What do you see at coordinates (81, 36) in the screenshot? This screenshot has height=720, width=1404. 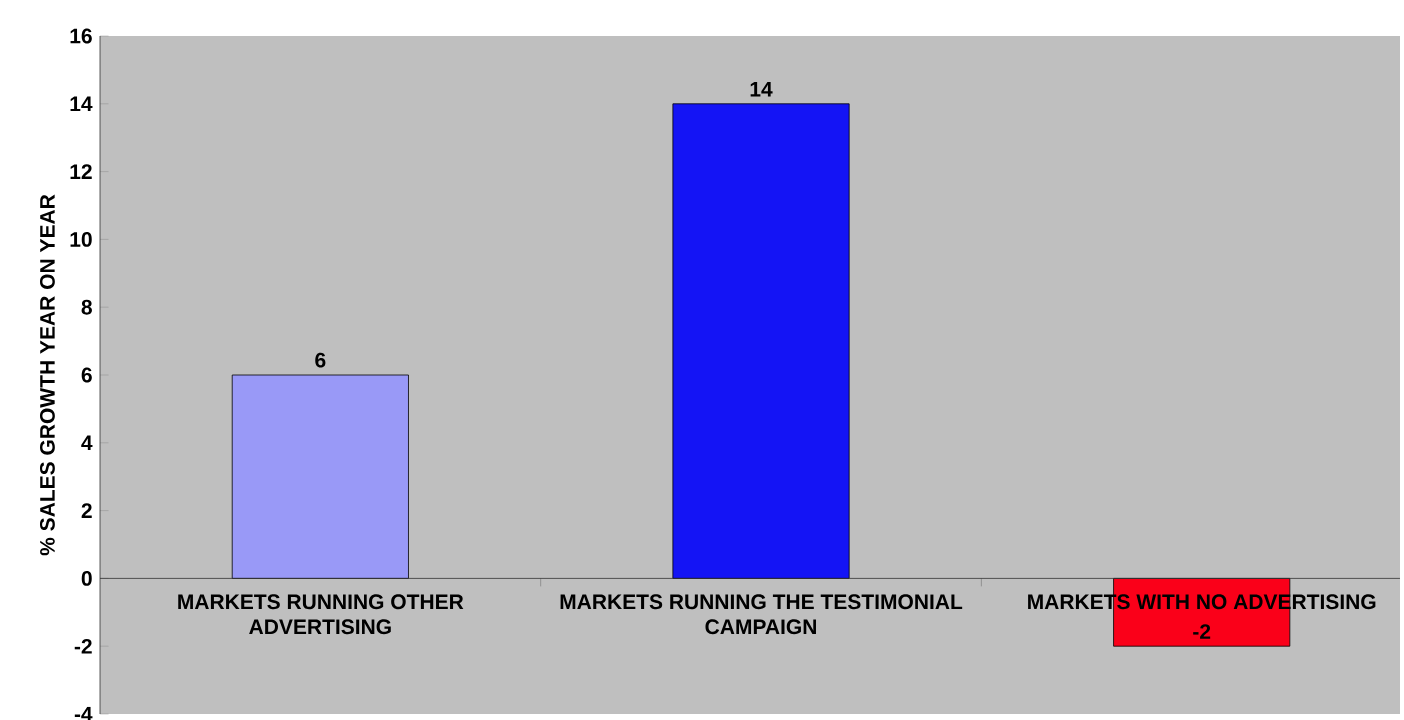 I see `y-tick-label: 16` at bounding box center [81, 36].